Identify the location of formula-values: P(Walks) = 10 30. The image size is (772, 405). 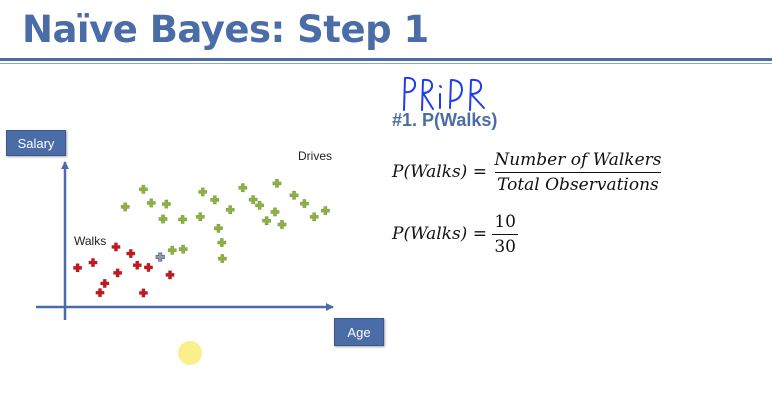
(455, 234).